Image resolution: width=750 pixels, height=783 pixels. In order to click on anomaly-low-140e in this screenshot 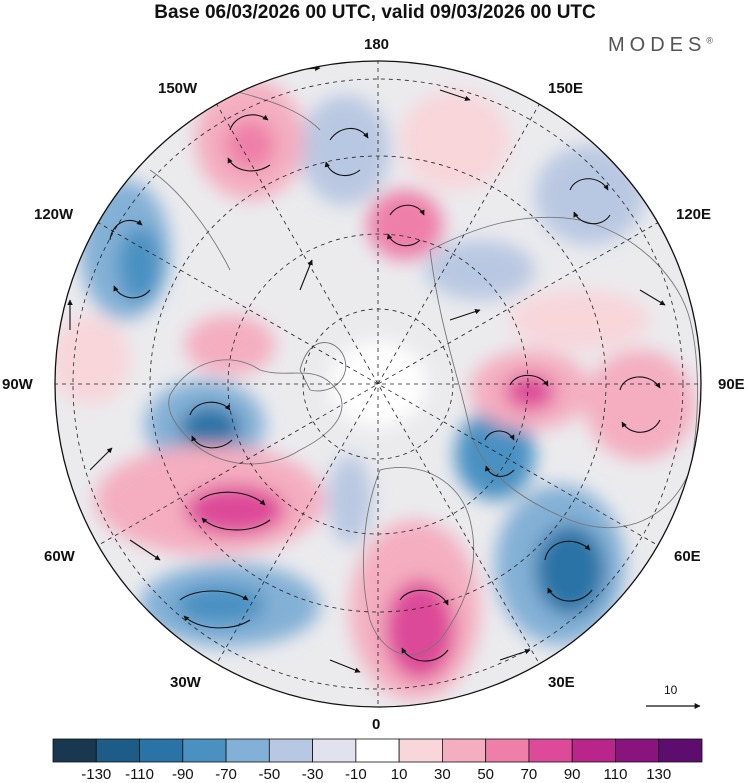, I will do `click(590, 195)`.